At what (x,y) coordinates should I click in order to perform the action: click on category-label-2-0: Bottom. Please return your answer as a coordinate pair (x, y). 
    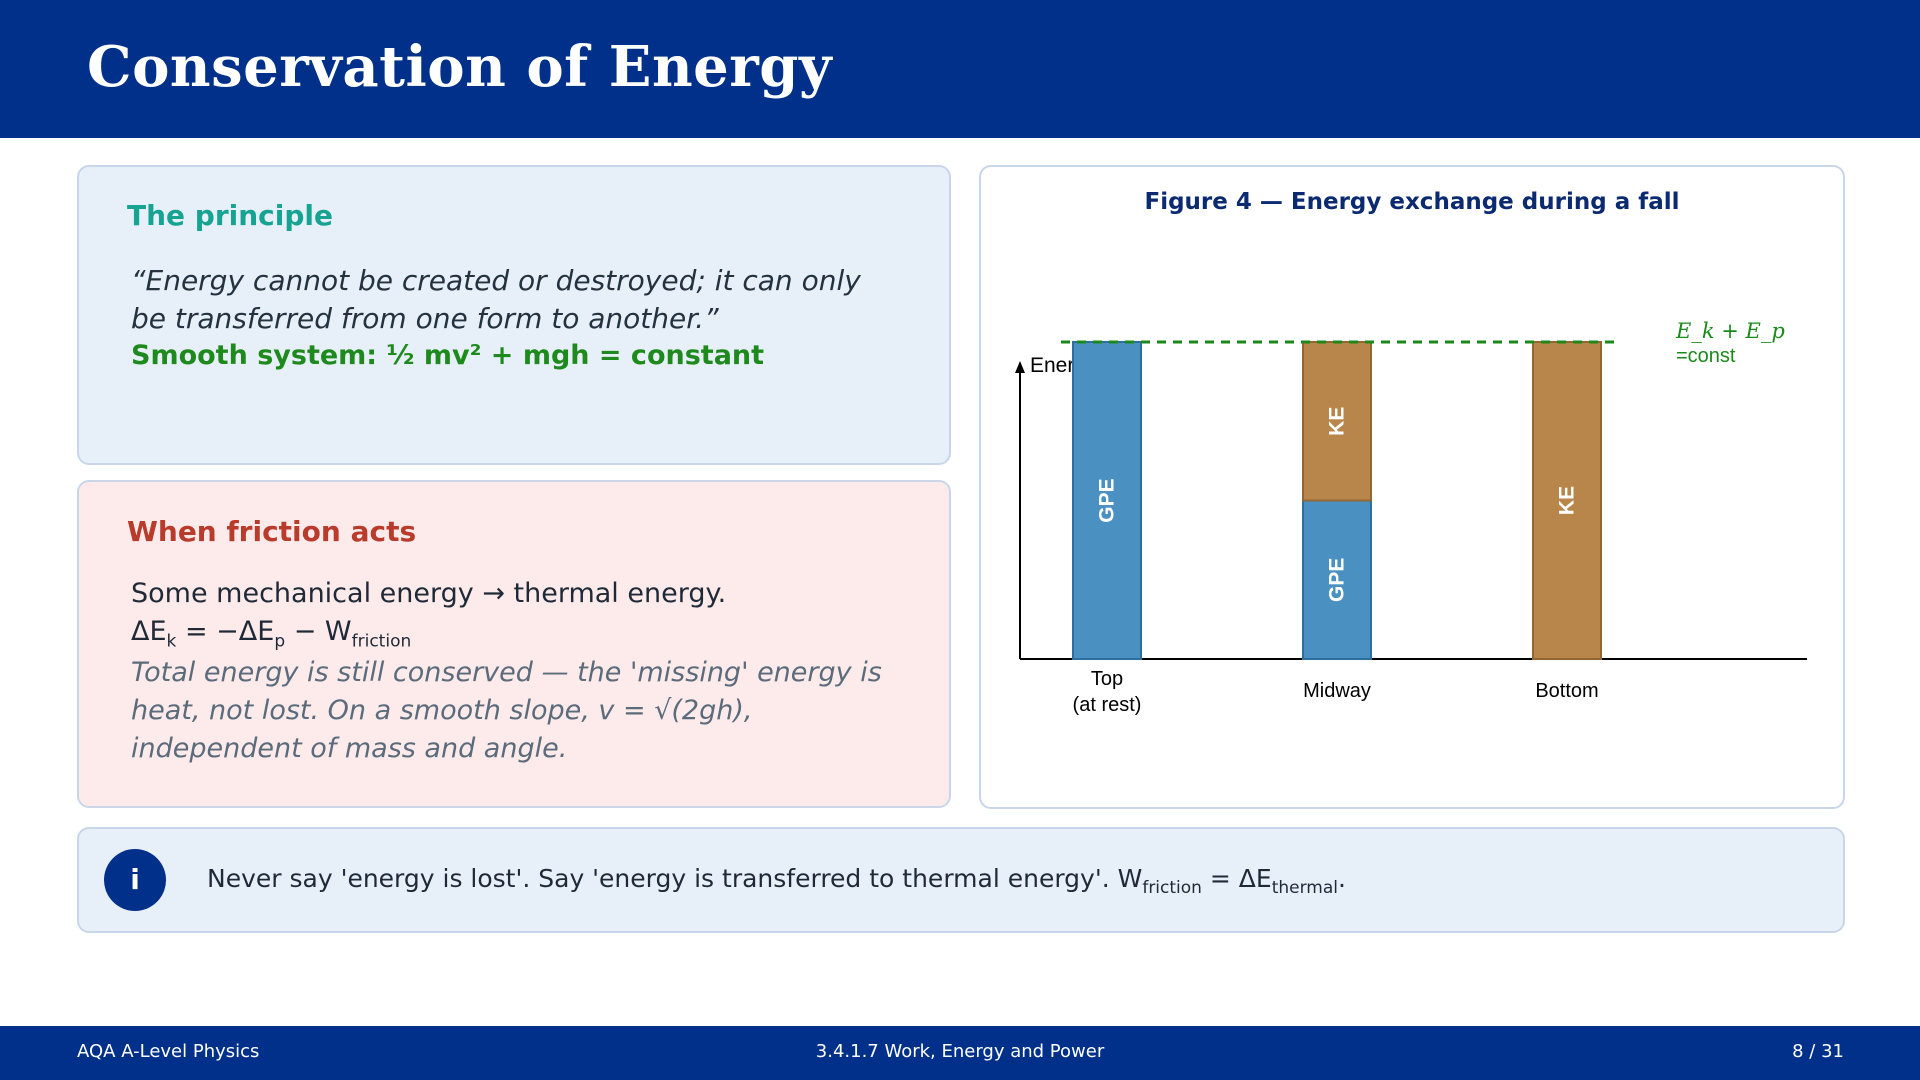
    Looking at the image, I should click on (1566, 691).